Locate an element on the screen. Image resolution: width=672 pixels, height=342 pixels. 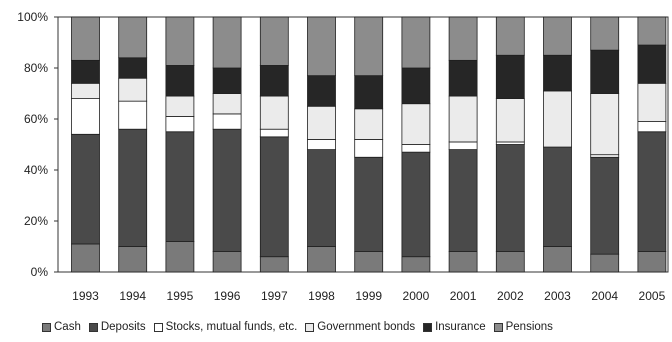
bar-1997-deposits is located at coordinates (274, 197).